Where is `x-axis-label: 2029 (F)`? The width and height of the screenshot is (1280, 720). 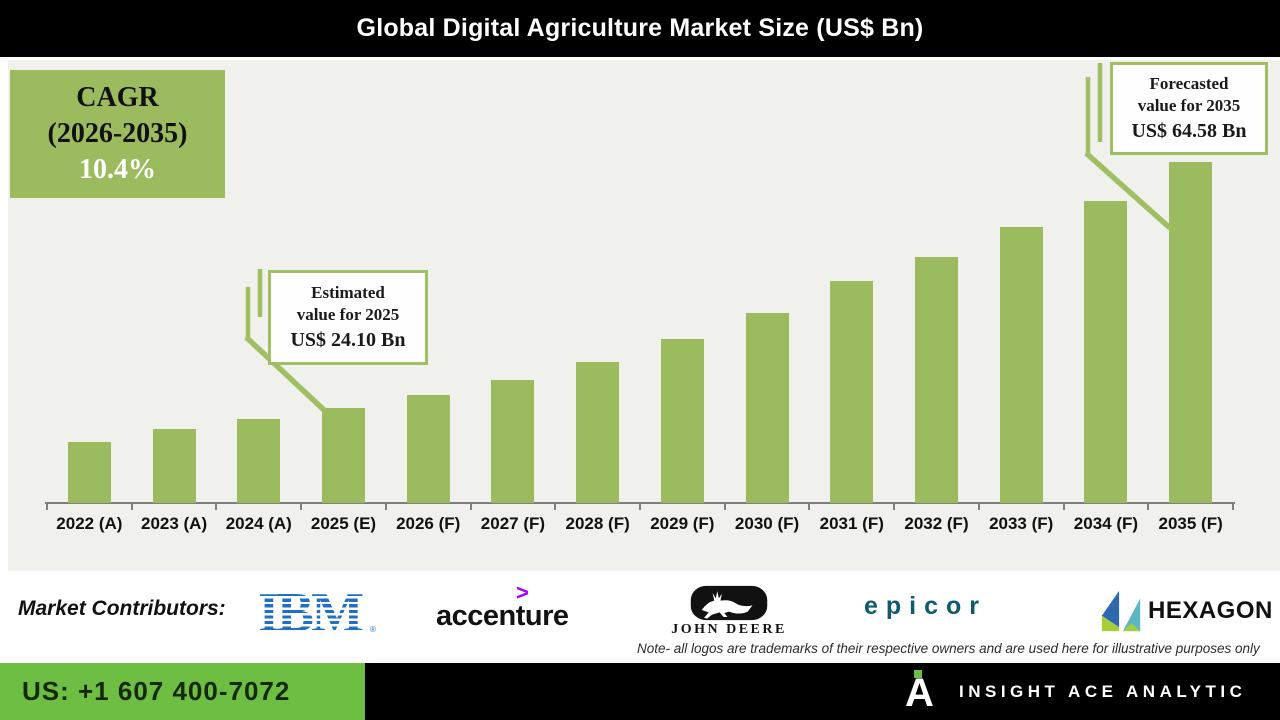 x-axis-label: 2029 (F) is located at coordinates (682, 523).